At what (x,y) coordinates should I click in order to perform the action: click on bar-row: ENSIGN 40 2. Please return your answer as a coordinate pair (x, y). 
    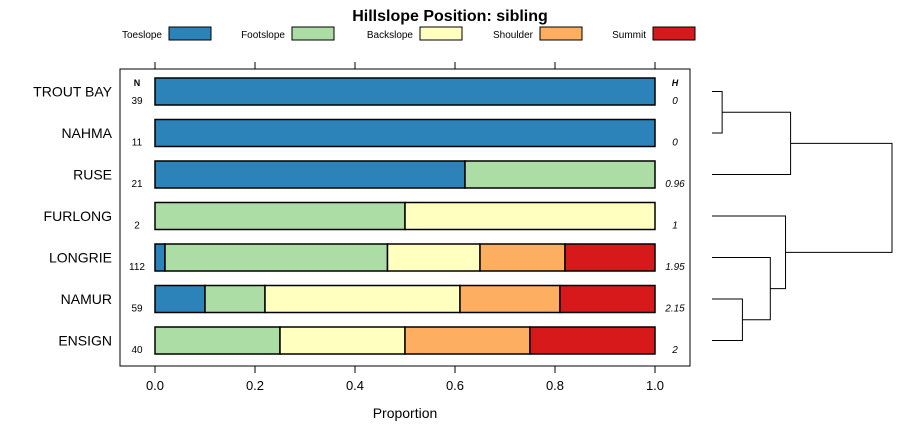
    Looking at the image, I should click on (368, 341).